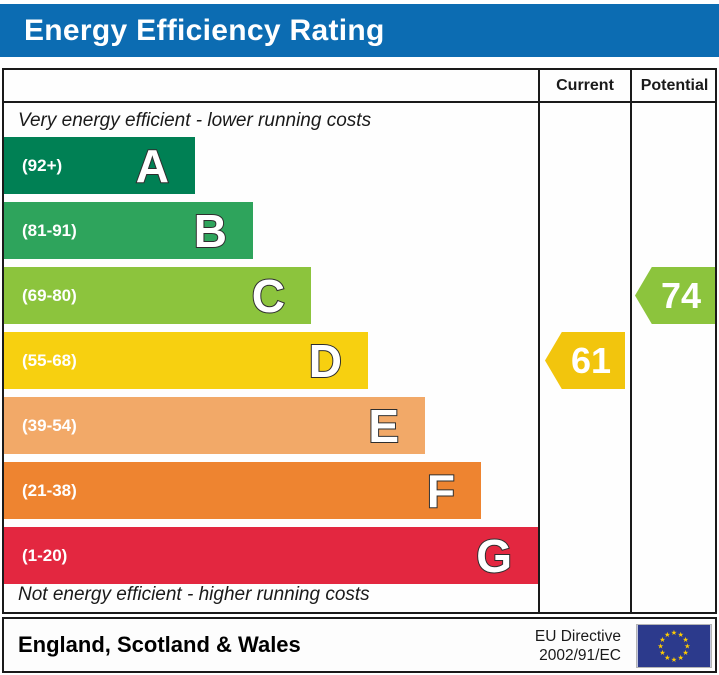 The width and height of the screenshot is (719, 675). I want to click on band-letter-label: A, so click(152, 165).